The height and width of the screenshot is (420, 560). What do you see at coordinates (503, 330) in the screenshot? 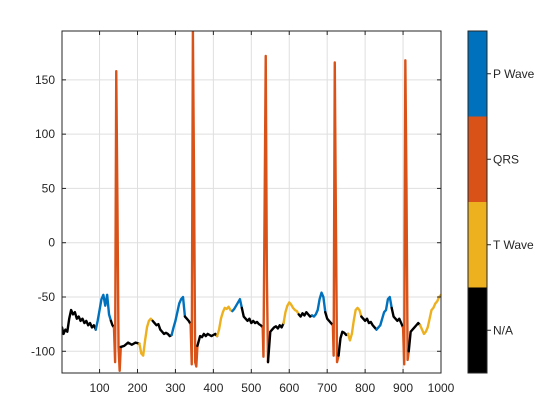
I see `colorbar-label-n-a: N/A` at bounding box center [503, 330].